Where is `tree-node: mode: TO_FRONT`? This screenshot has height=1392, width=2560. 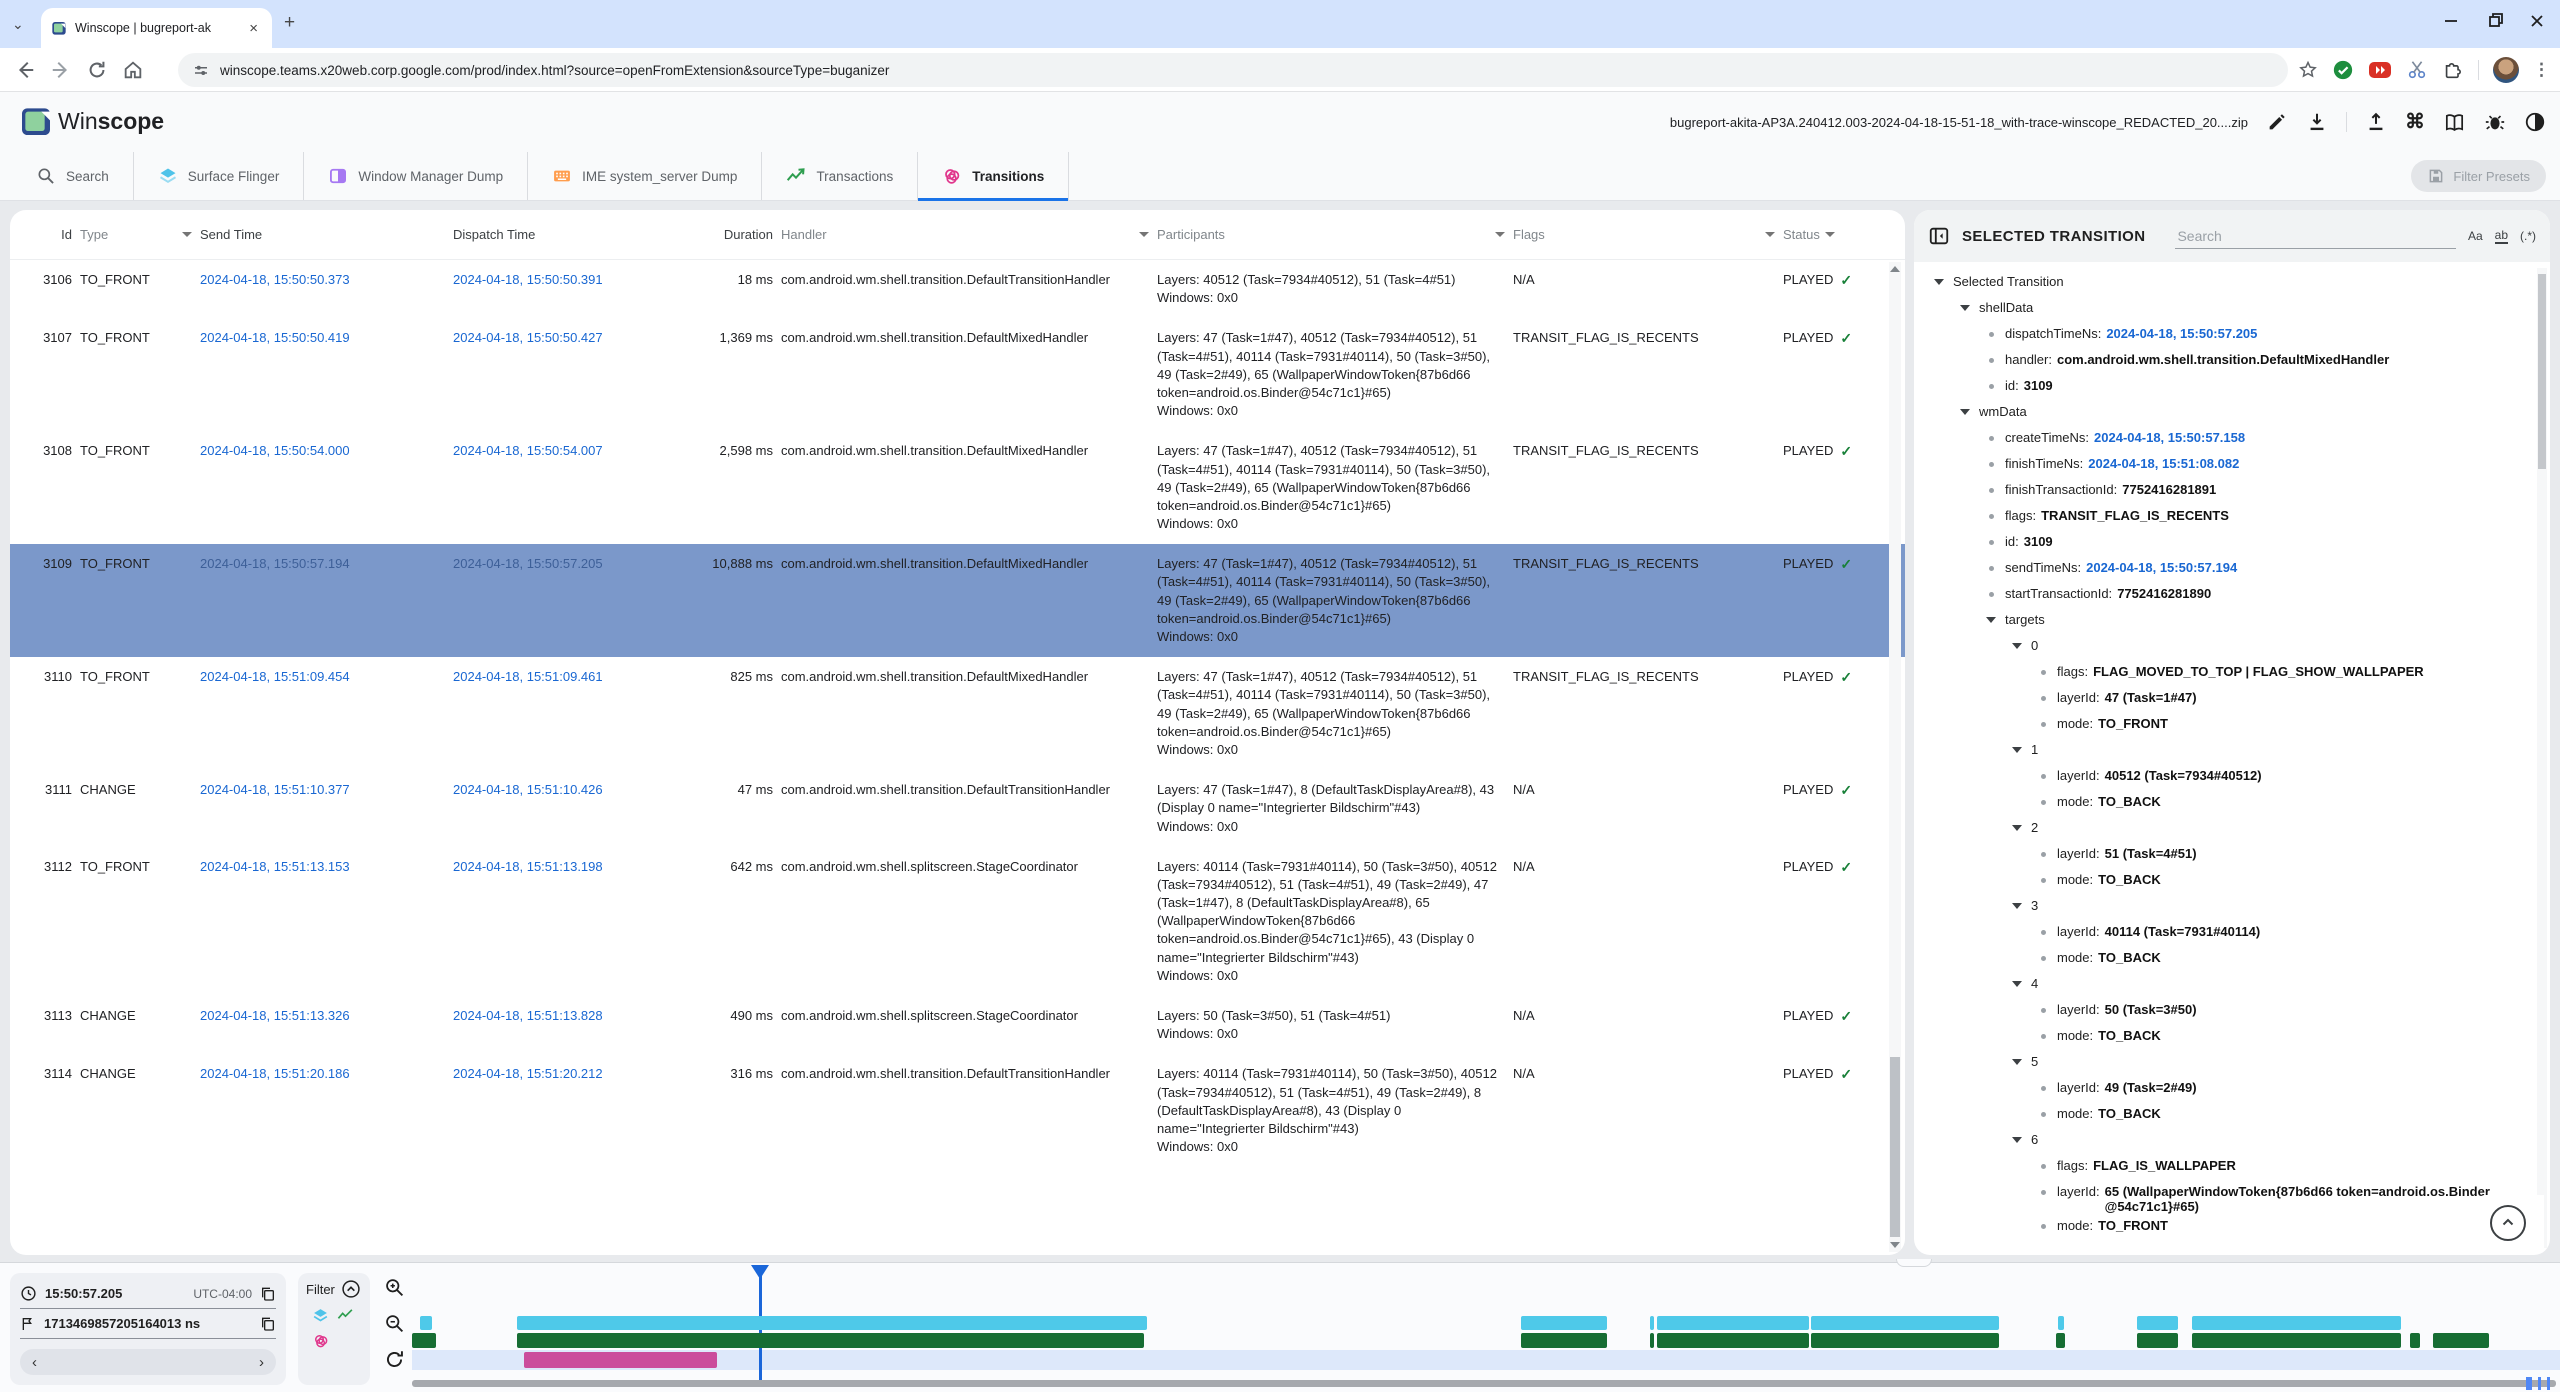
tree-node: mode: TO_FRONT is located at coordinates (2230, 1227).